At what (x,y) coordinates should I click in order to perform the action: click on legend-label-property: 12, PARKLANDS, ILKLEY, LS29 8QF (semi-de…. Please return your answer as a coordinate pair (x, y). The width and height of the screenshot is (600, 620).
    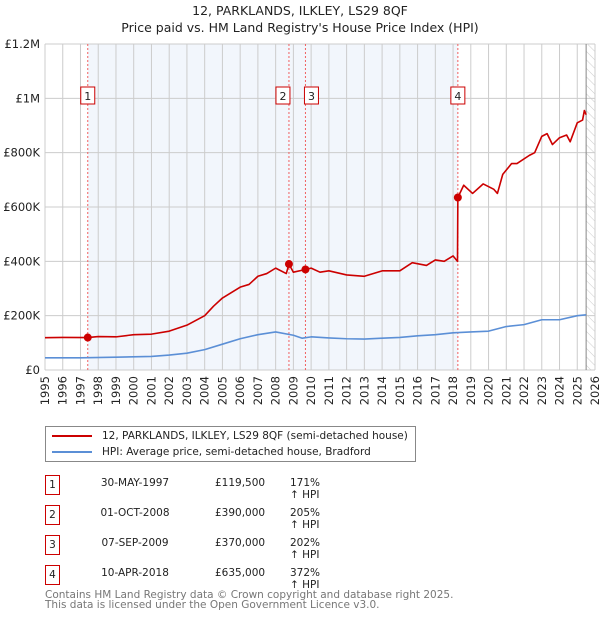
    Looking at the image, I should click on (255, 436).